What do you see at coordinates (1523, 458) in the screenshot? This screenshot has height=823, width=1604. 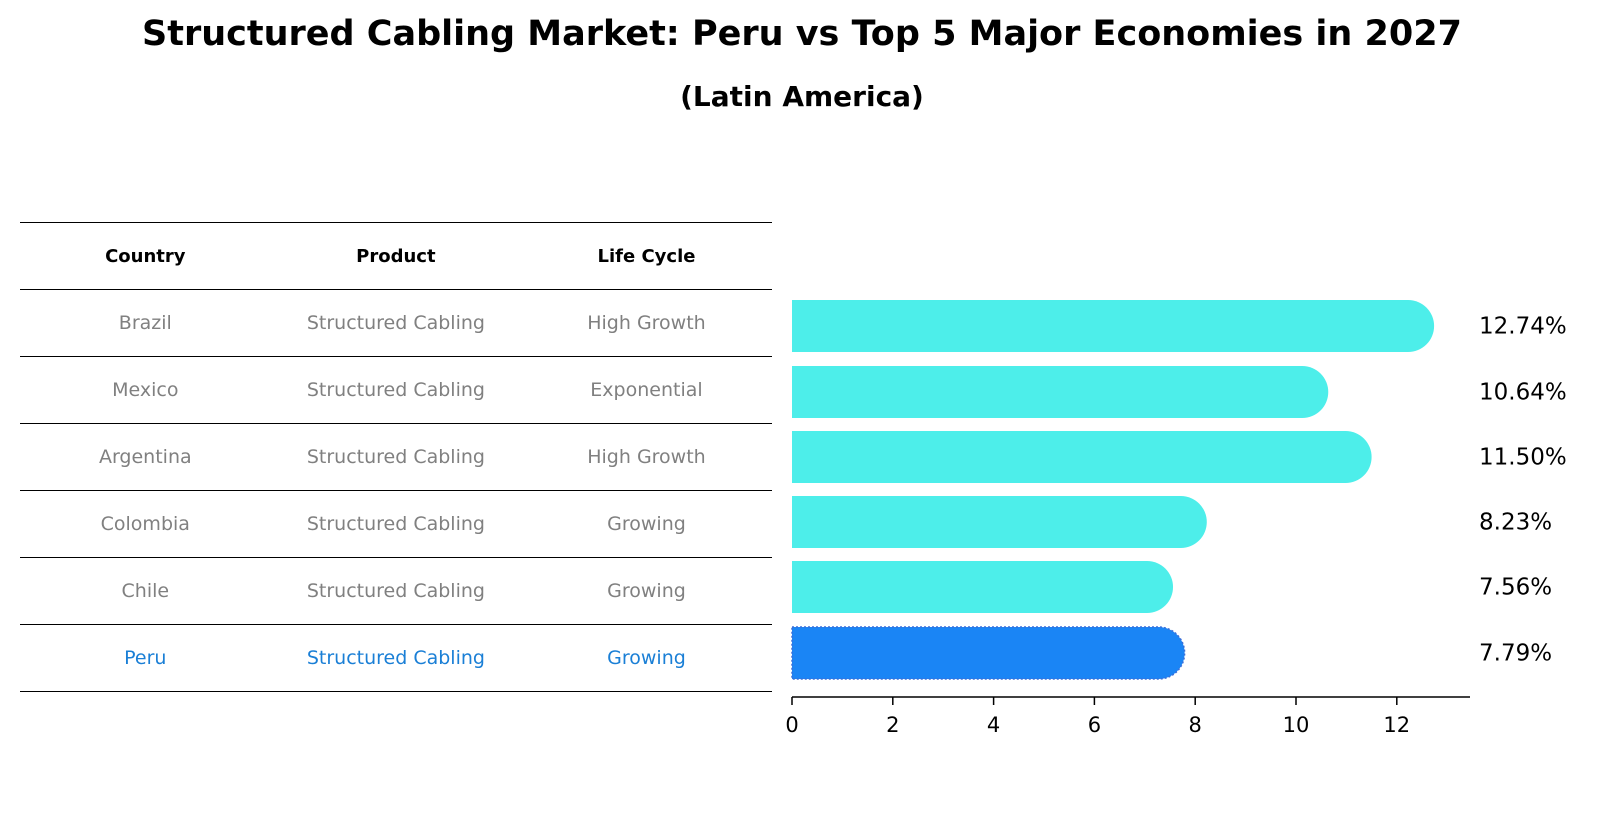 I see `value-label: 11.50%` at bounding box center [1523, 458].